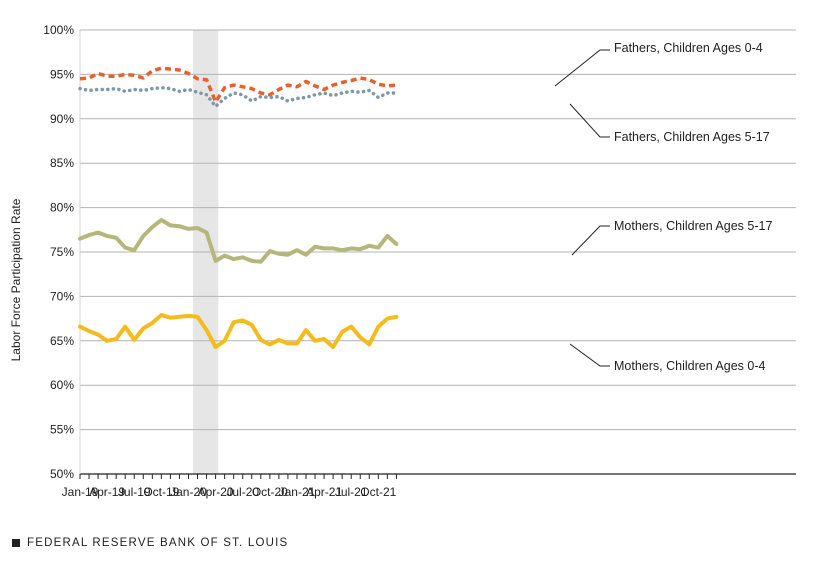 This screenshot has height=570, width=824. What do you see at coordinates (161, 492) in the screenshot?
I see `x-tick-label: Oct-19` at bounding box center [161, 492].